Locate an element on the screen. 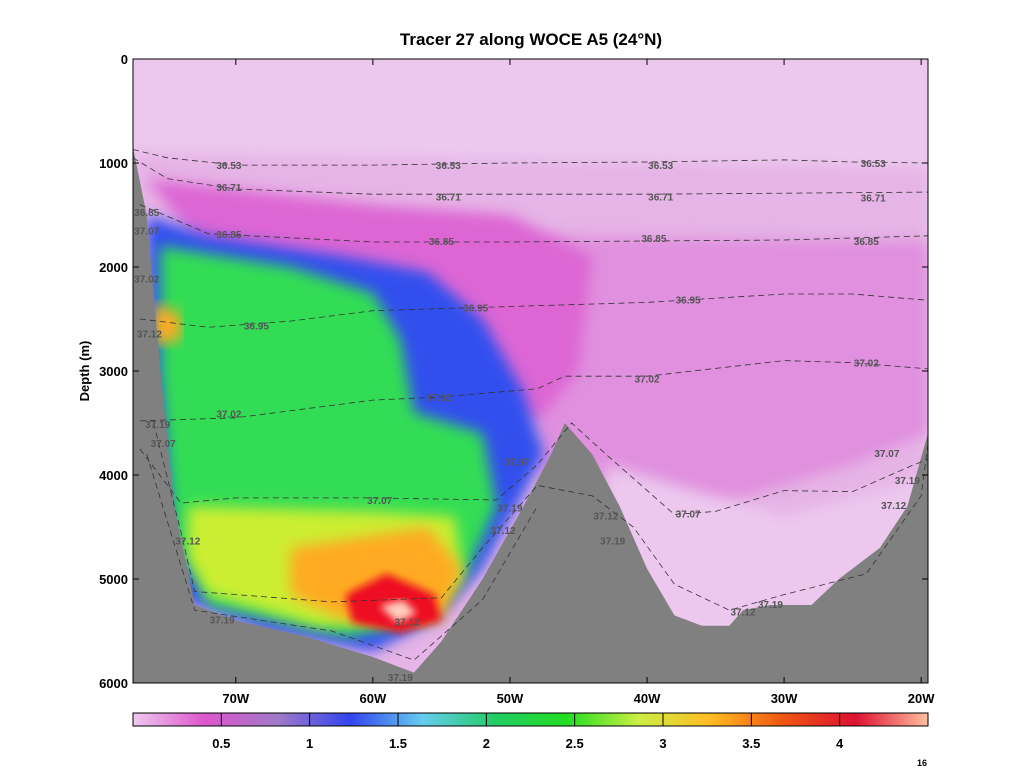 The image size is (1024, 768). colorbar-tick-label: 1.5 is located at coordinates (398, 743).